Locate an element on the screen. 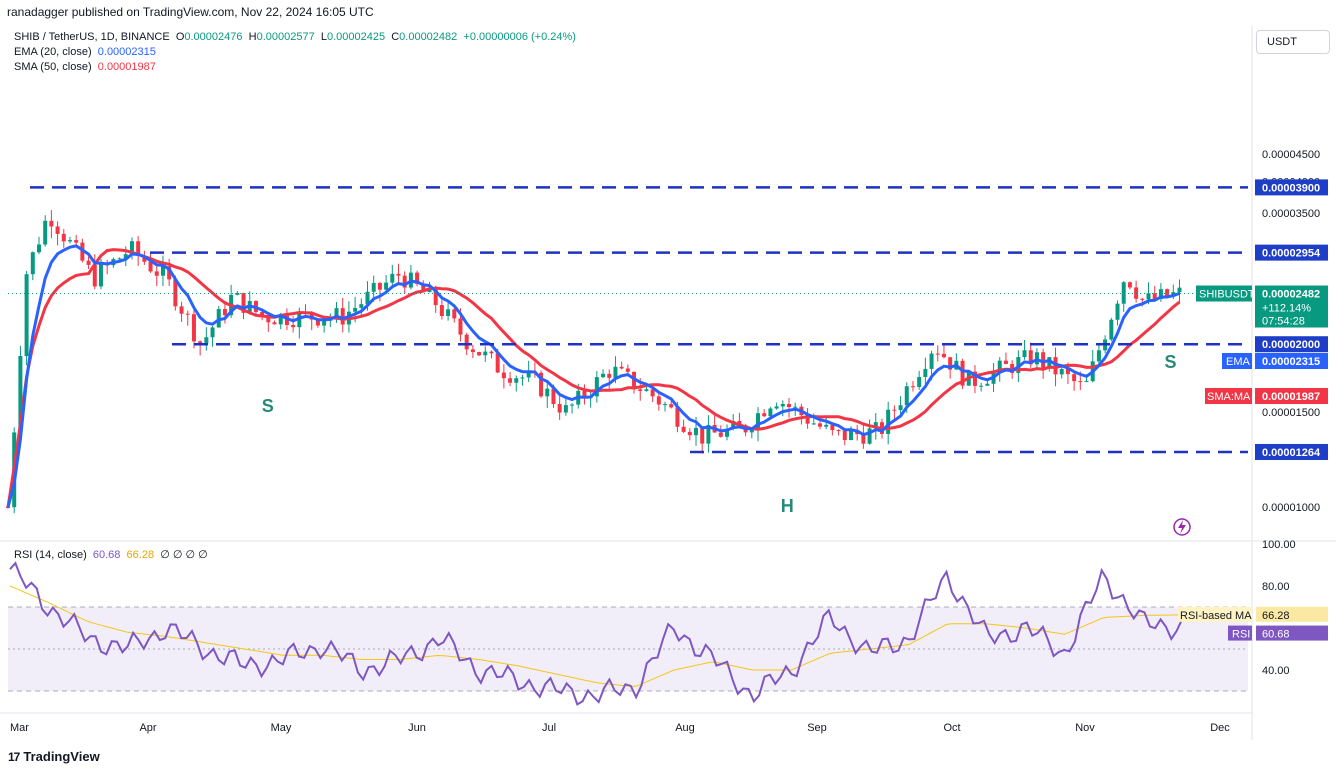 The width and height of the screenshot is (1336, 770). x-tick-label-mar: Mar is located at coordinates (19, 728).